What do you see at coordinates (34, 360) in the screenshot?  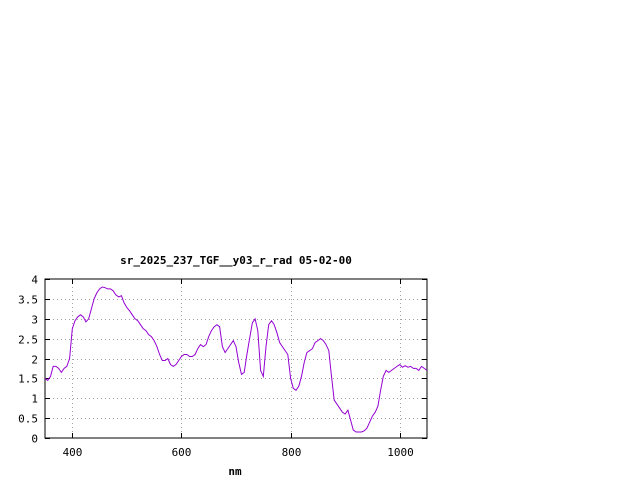 I see `y-tick-label: 2` at bounding box center [34, 360].